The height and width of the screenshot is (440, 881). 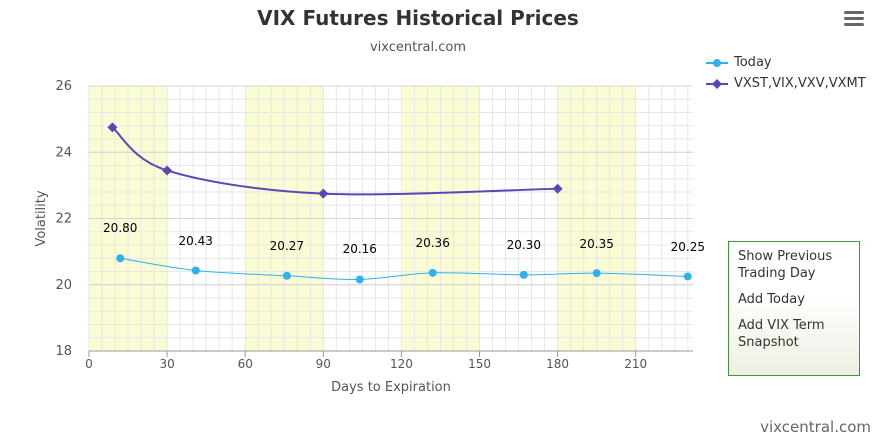 What do you see at coordinates (717, 83) in the screenshot?
I see `diamond-marker-icon` at bounding box center [717, 83].